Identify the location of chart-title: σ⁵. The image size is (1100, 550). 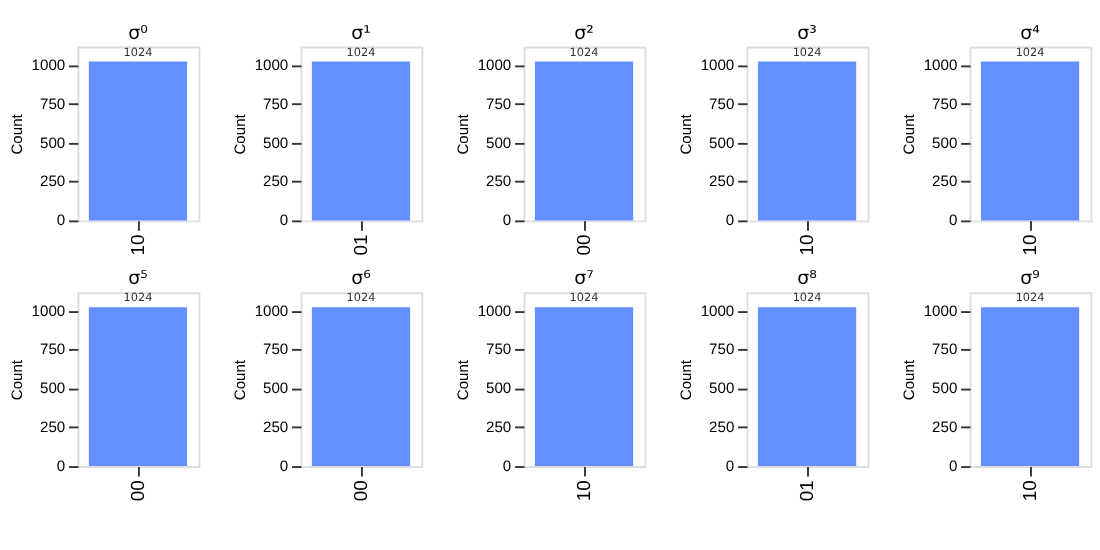
(138, 279).